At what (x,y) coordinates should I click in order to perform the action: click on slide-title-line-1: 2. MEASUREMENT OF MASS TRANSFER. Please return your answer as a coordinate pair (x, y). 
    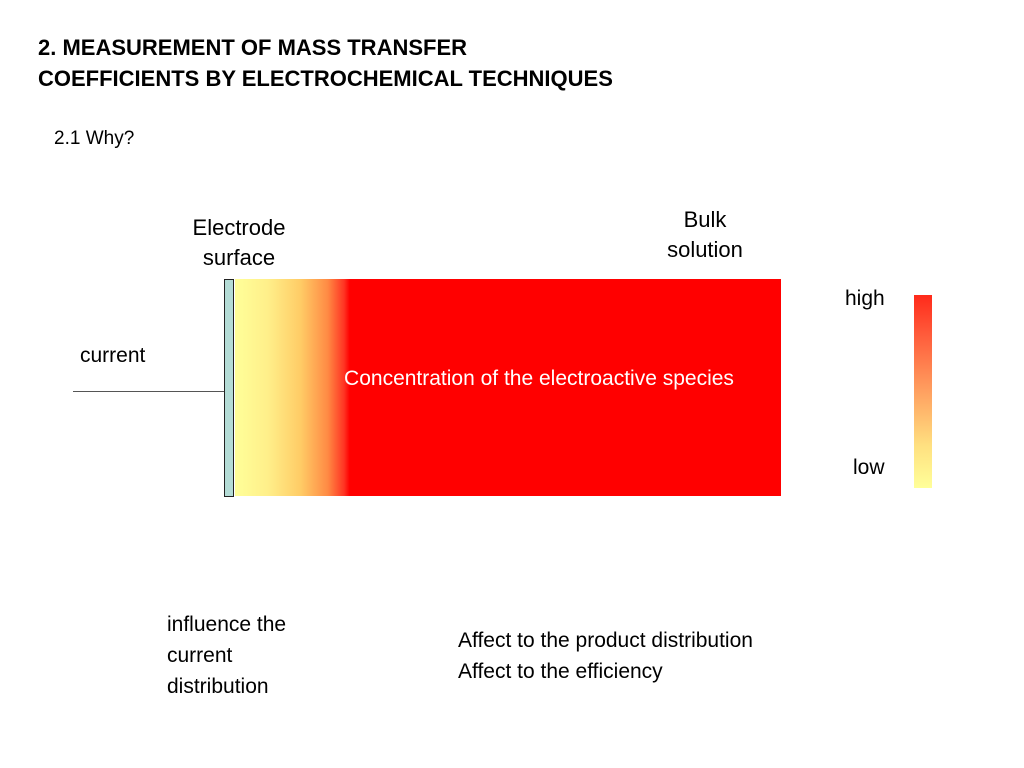
    Looking at the image, I should click on (253, 47).